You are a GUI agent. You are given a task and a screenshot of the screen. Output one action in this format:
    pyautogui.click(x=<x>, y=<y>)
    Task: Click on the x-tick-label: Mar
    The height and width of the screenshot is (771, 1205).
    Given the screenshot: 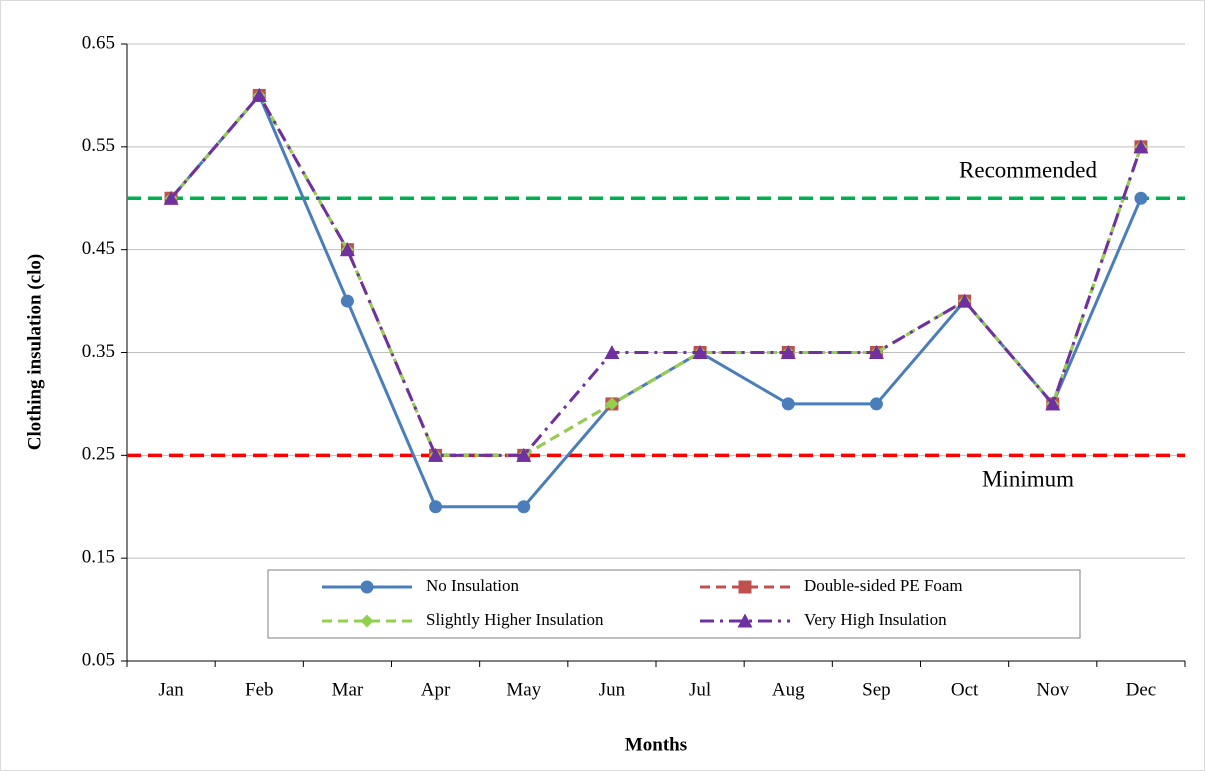 What is the action you would take?
    pyautogui.click(x=348, y=689)
    